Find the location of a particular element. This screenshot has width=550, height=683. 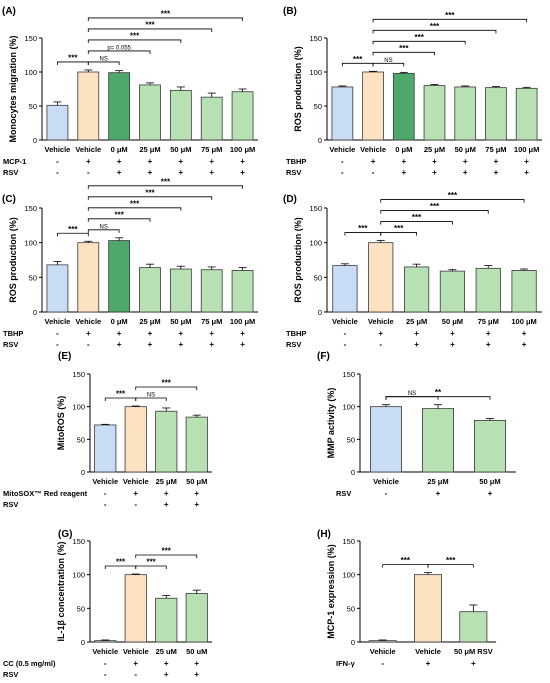

x-tick-label: 50 μM RSV is located at coordinates (473, 651).